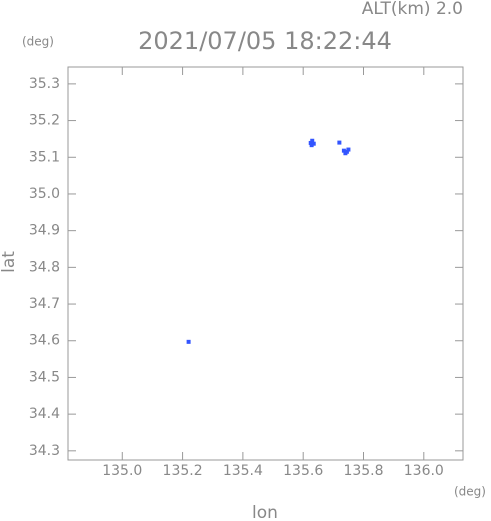 Image resolution: width=491 pixels, height=521 pixels. What do you see at coordinates (44, 341) in the screenshot?
I see `y-tick-label: 34.6` at bounding box center [44, 341].